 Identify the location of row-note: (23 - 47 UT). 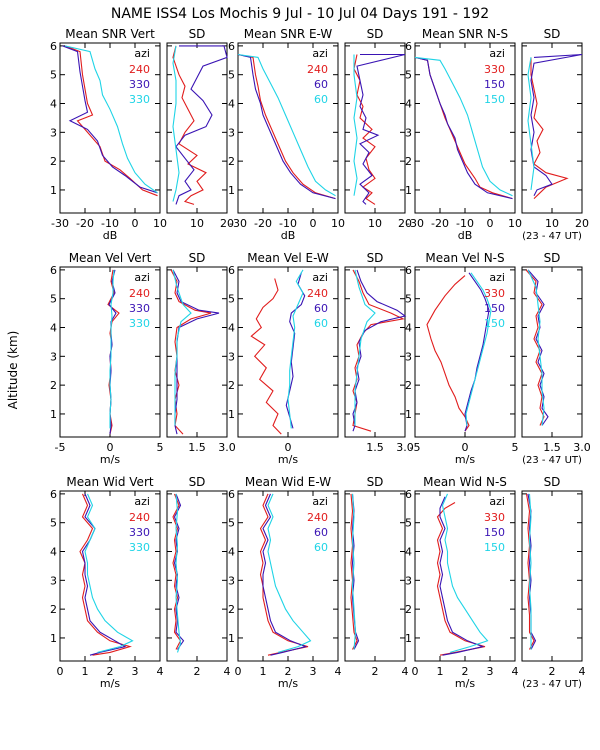
(552, 684).